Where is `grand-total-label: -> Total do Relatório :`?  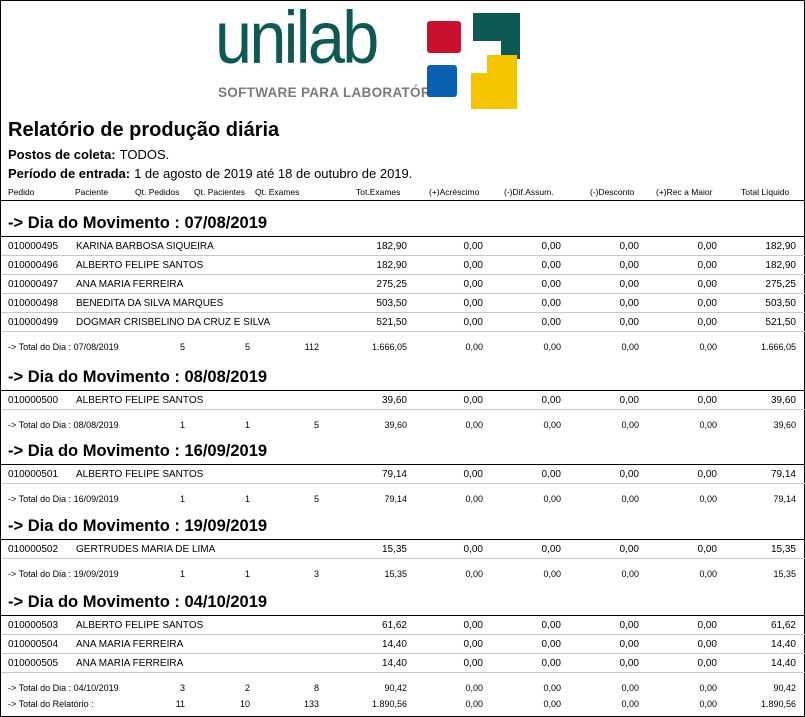 grand-total-label: -> Total do Relatório : is located at coordinates (51, 704).